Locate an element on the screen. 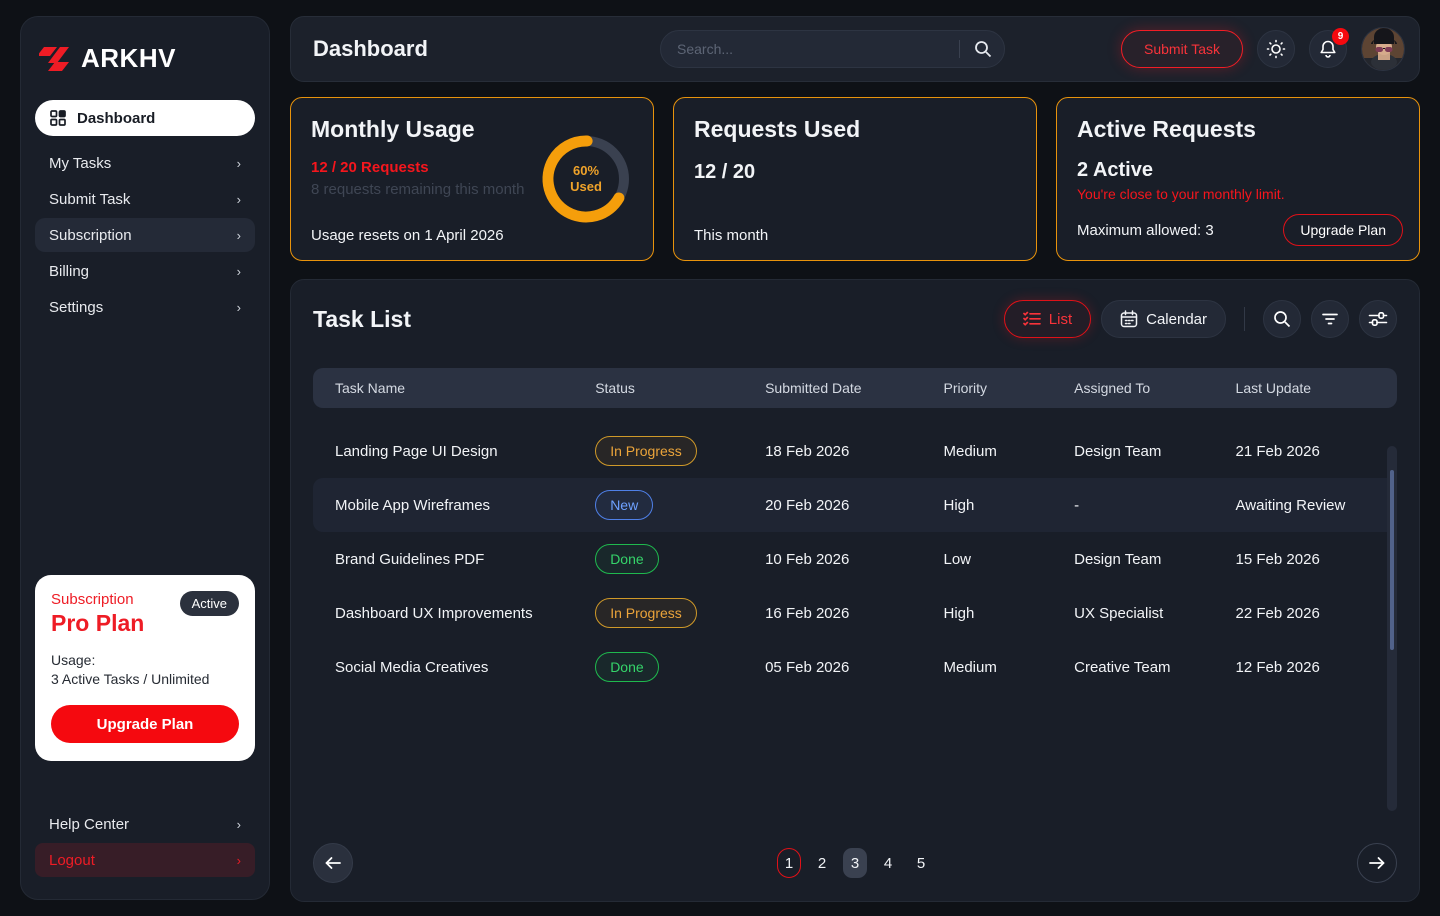 Image resolution: width=1440 pixels, height=916 pixels. notifications-button: 9 is located at coordinates (1329, 48).